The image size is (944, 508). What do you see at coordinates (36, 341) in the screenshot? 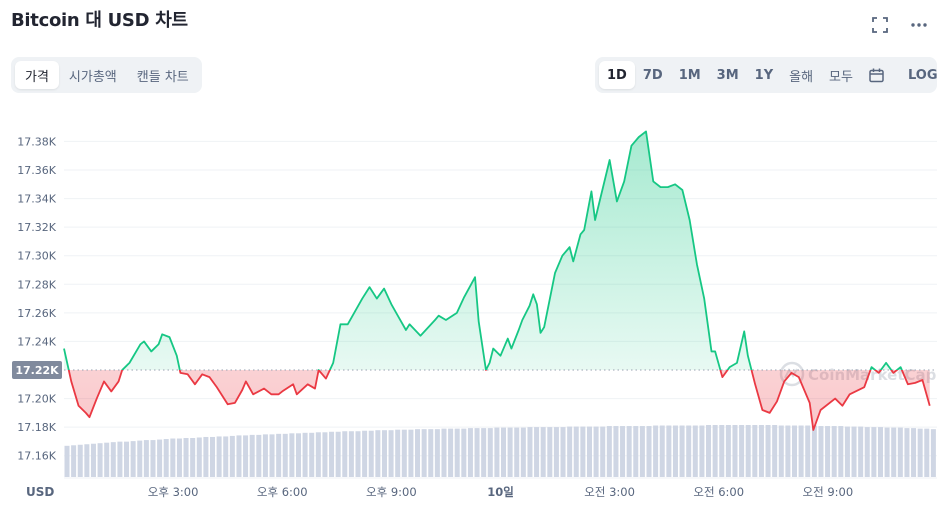
I see `y-tick-label: 17.24K` at bounding box center [36, 341].